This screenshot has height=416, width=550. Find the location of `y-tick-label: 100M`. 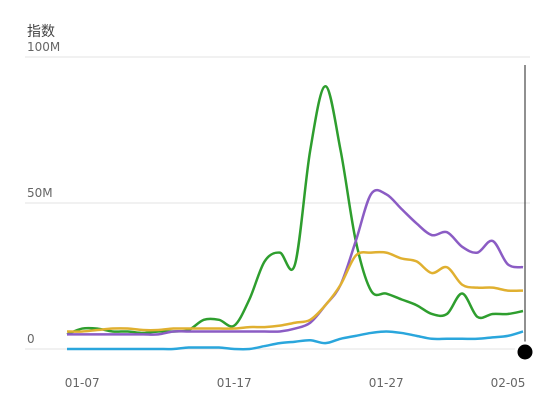

y-tick-label: 100M is located at coordinates (43, 47).